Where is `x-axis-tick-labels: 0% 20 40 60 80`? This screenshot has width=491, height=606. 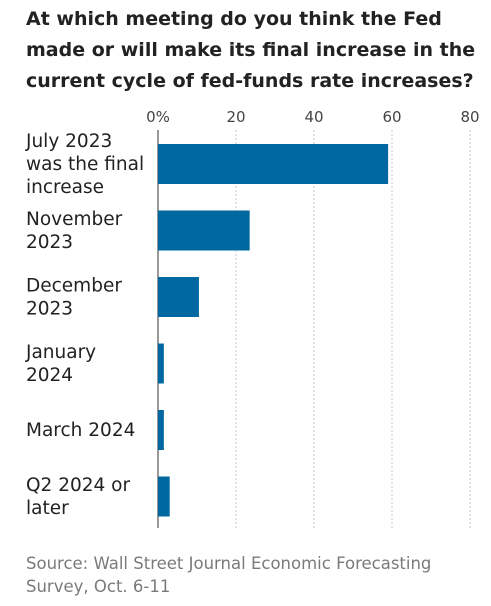 x-axis-tick-labels: 0% 20 40 60 80 is located at coordinates (312, 117).